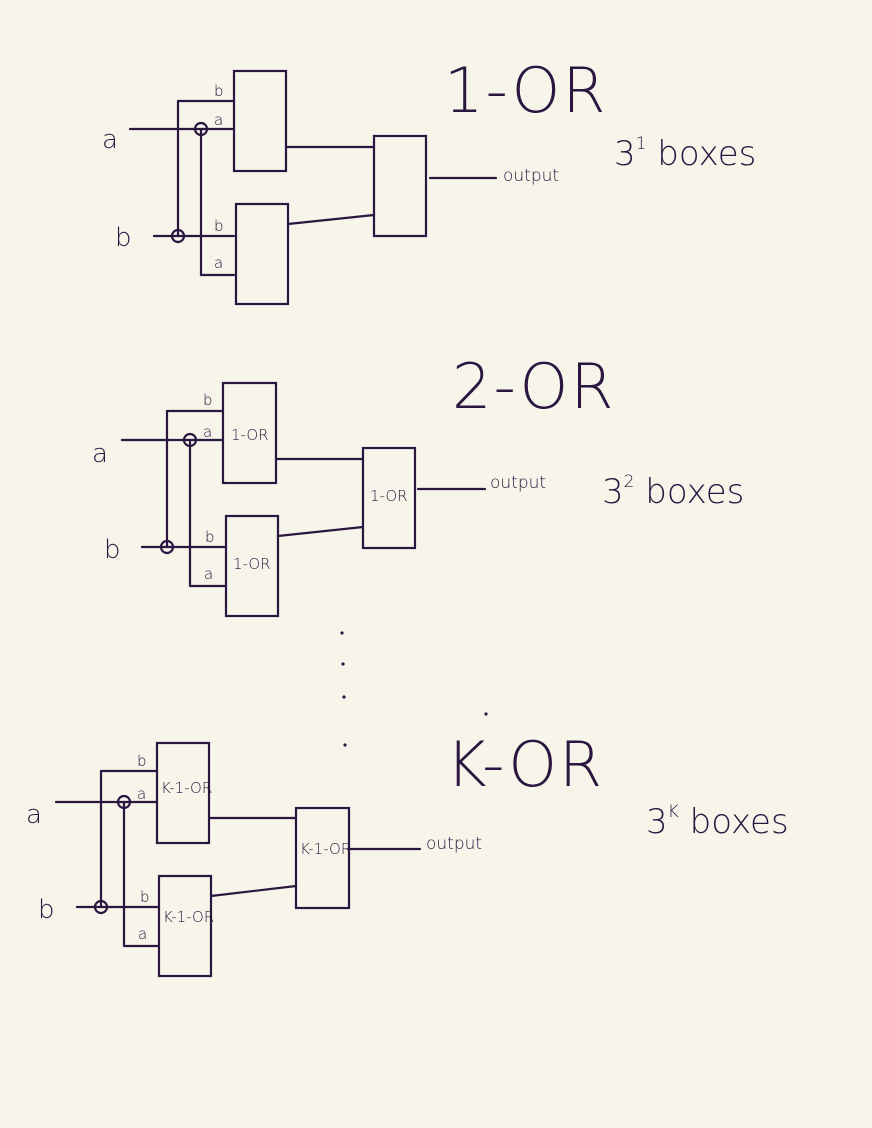  What do you see at coordinates (186, 788) in the screenshot?
I see `top-box-label: K-1-OR` at bounding box center [186, 788].